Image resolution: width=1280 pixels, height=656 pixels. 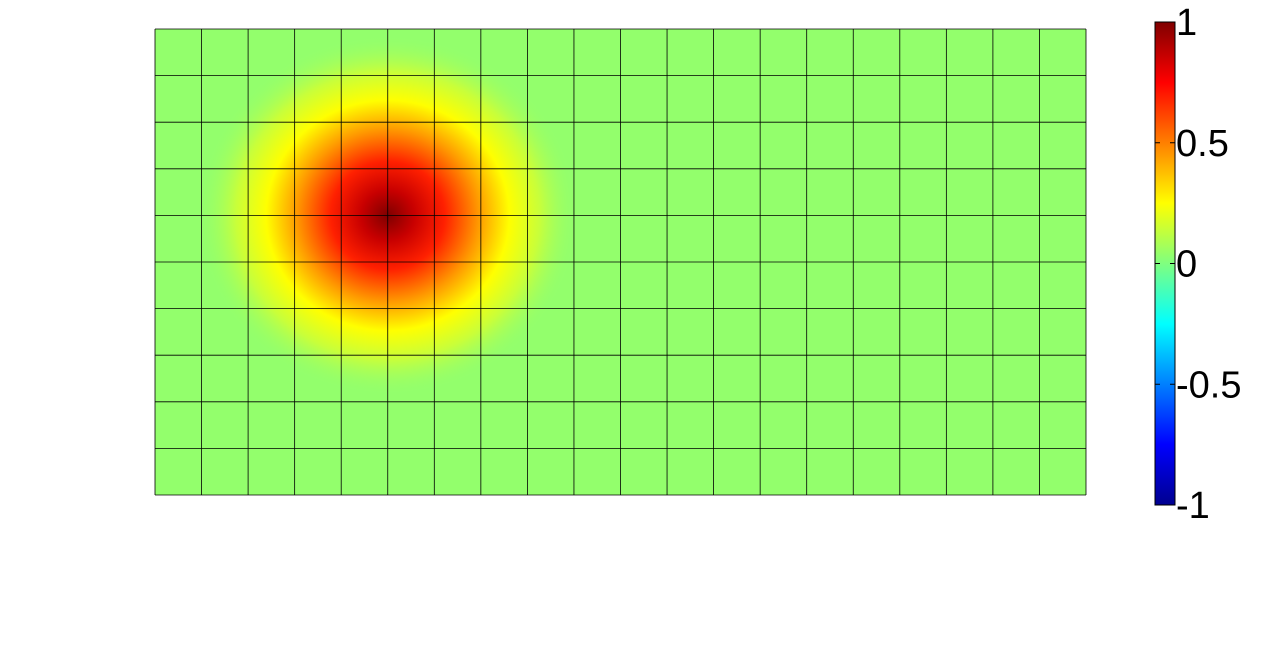 I want to click on colorbar-tick-label: 0, so click(x=1186, y=265).